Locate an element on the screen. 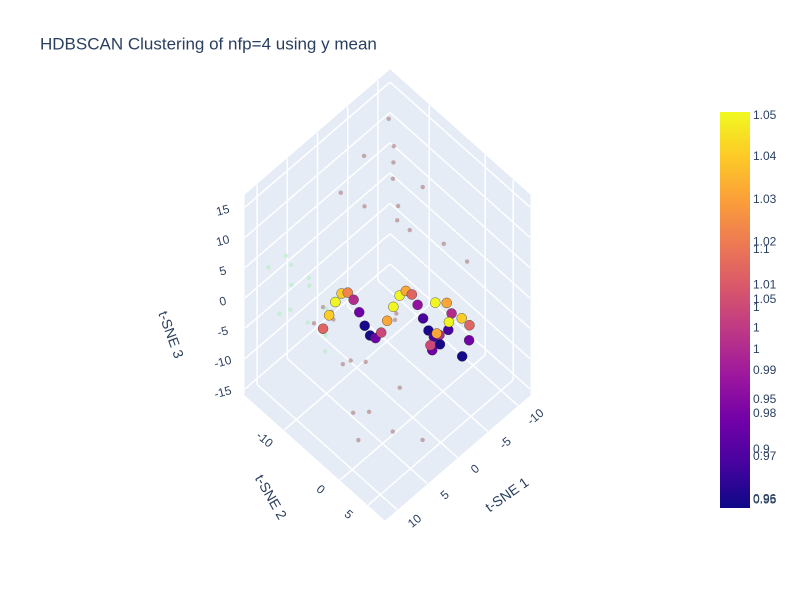 The width and height of the screenshot is (800, 600). x-tick-label: -5 is located at coordinates (505, 443).